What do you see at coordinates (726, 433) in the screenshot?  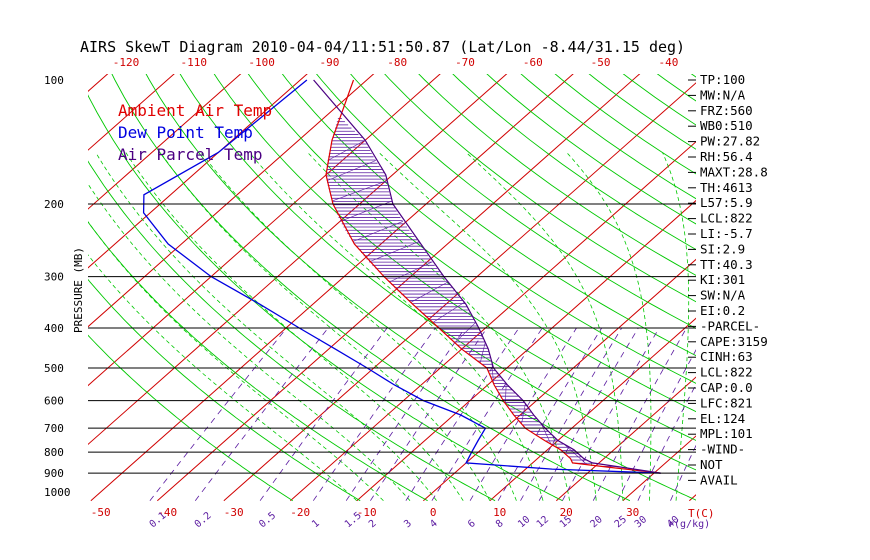 I see `stat-item: MPL:101` at bounding box center [726, 433].